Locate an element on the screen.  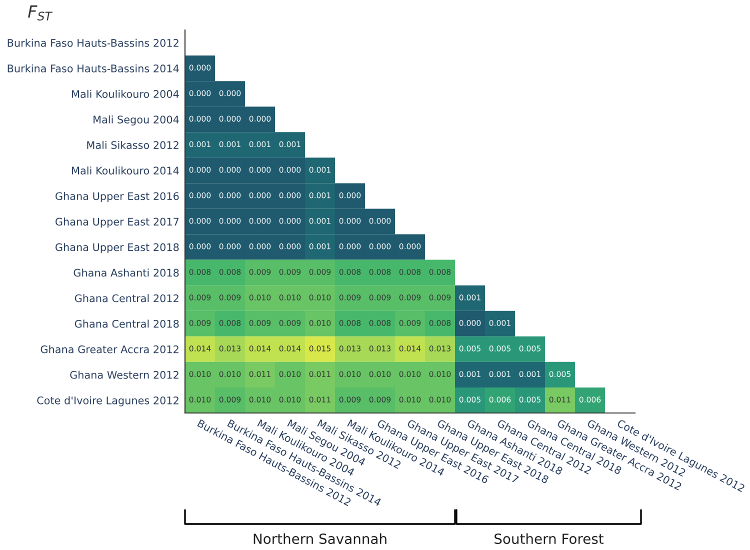
y-tick-label: Ghana Central 2018 is located at coordinates (126, 324).